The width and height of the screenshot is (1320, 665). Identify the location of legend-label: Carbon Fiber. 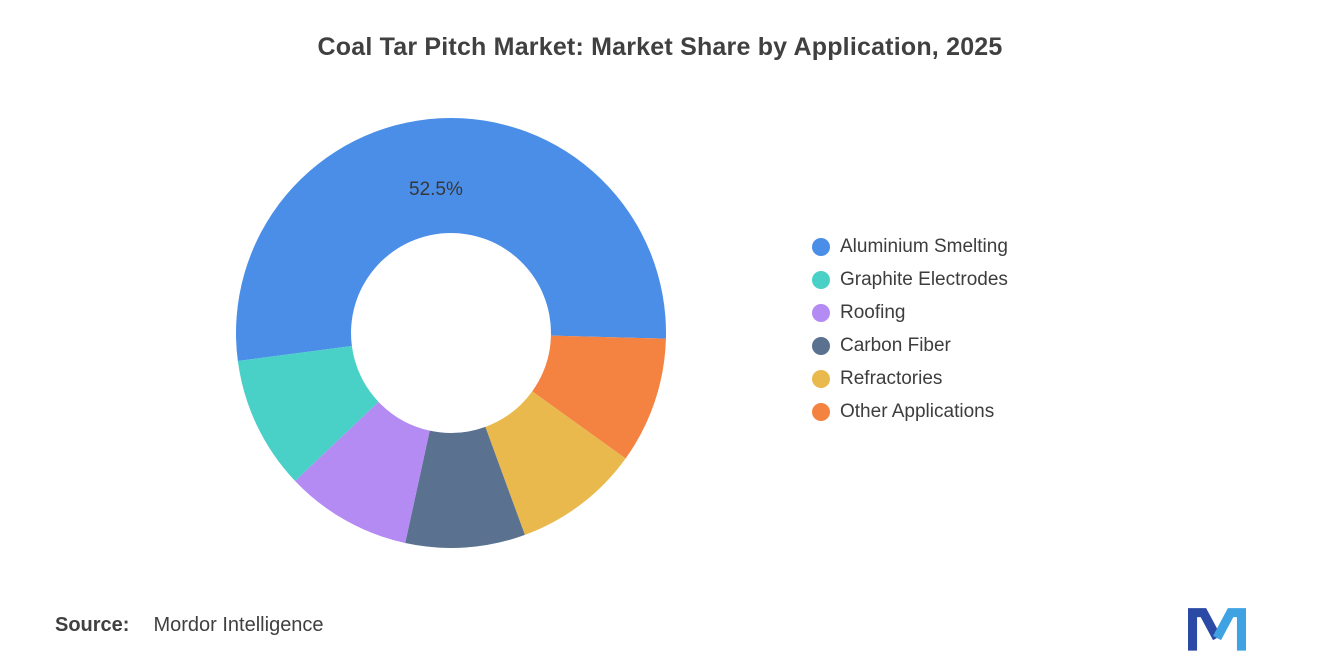
(895, 345).